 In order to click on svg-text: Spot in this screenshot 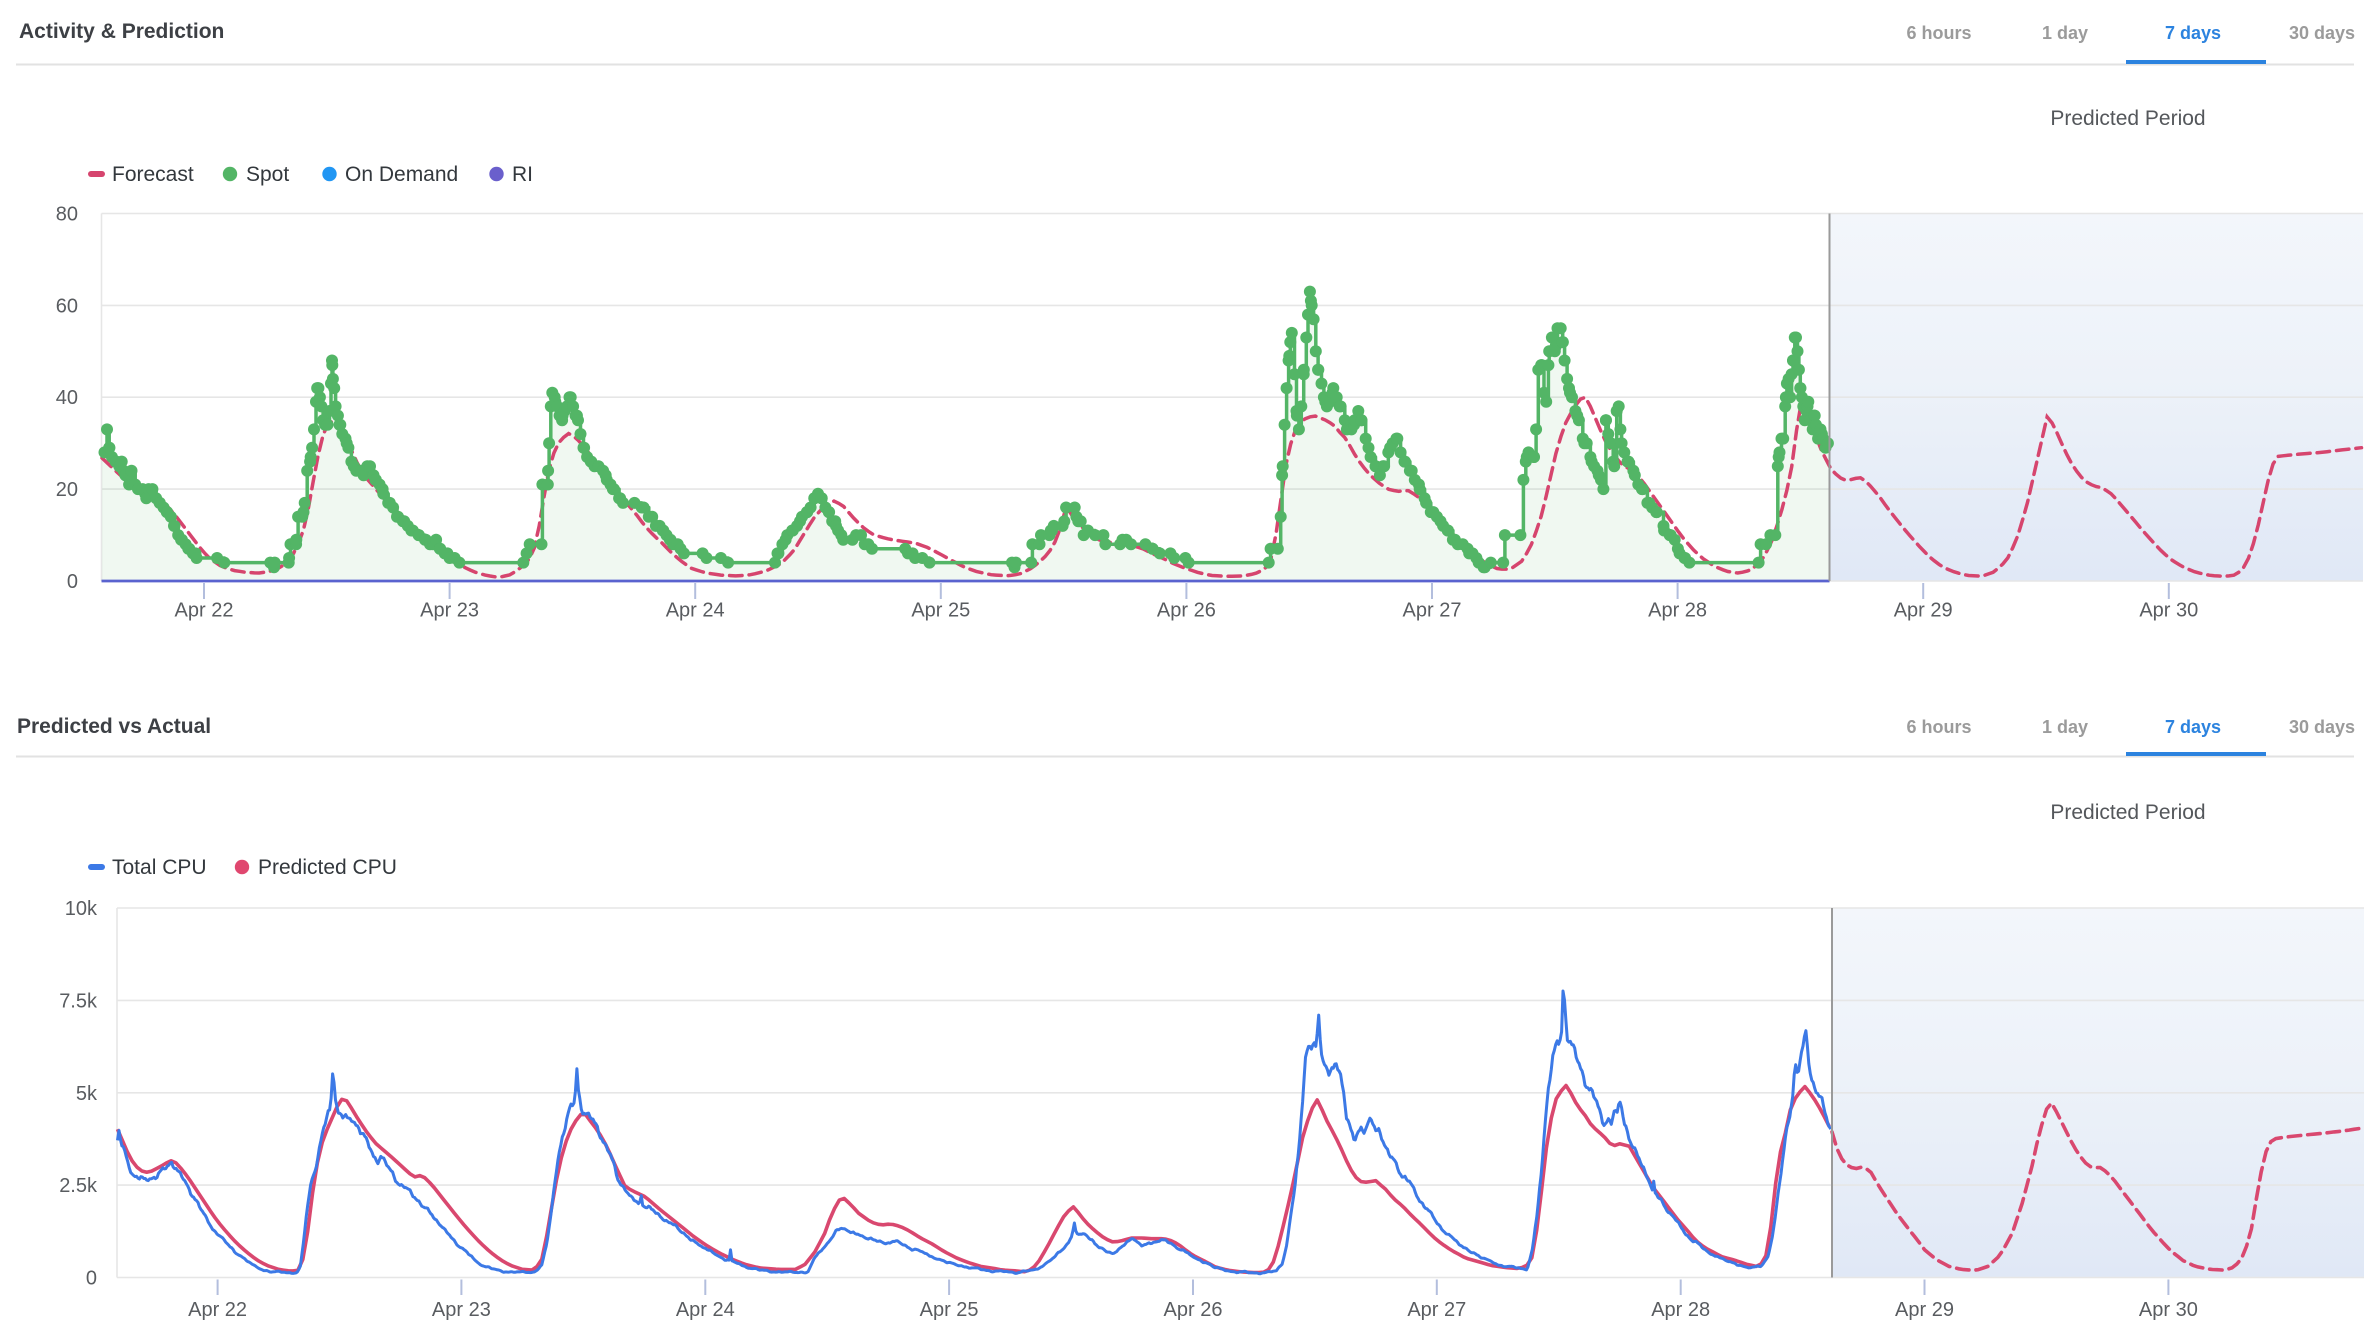, I will do `click(267, 174)`.